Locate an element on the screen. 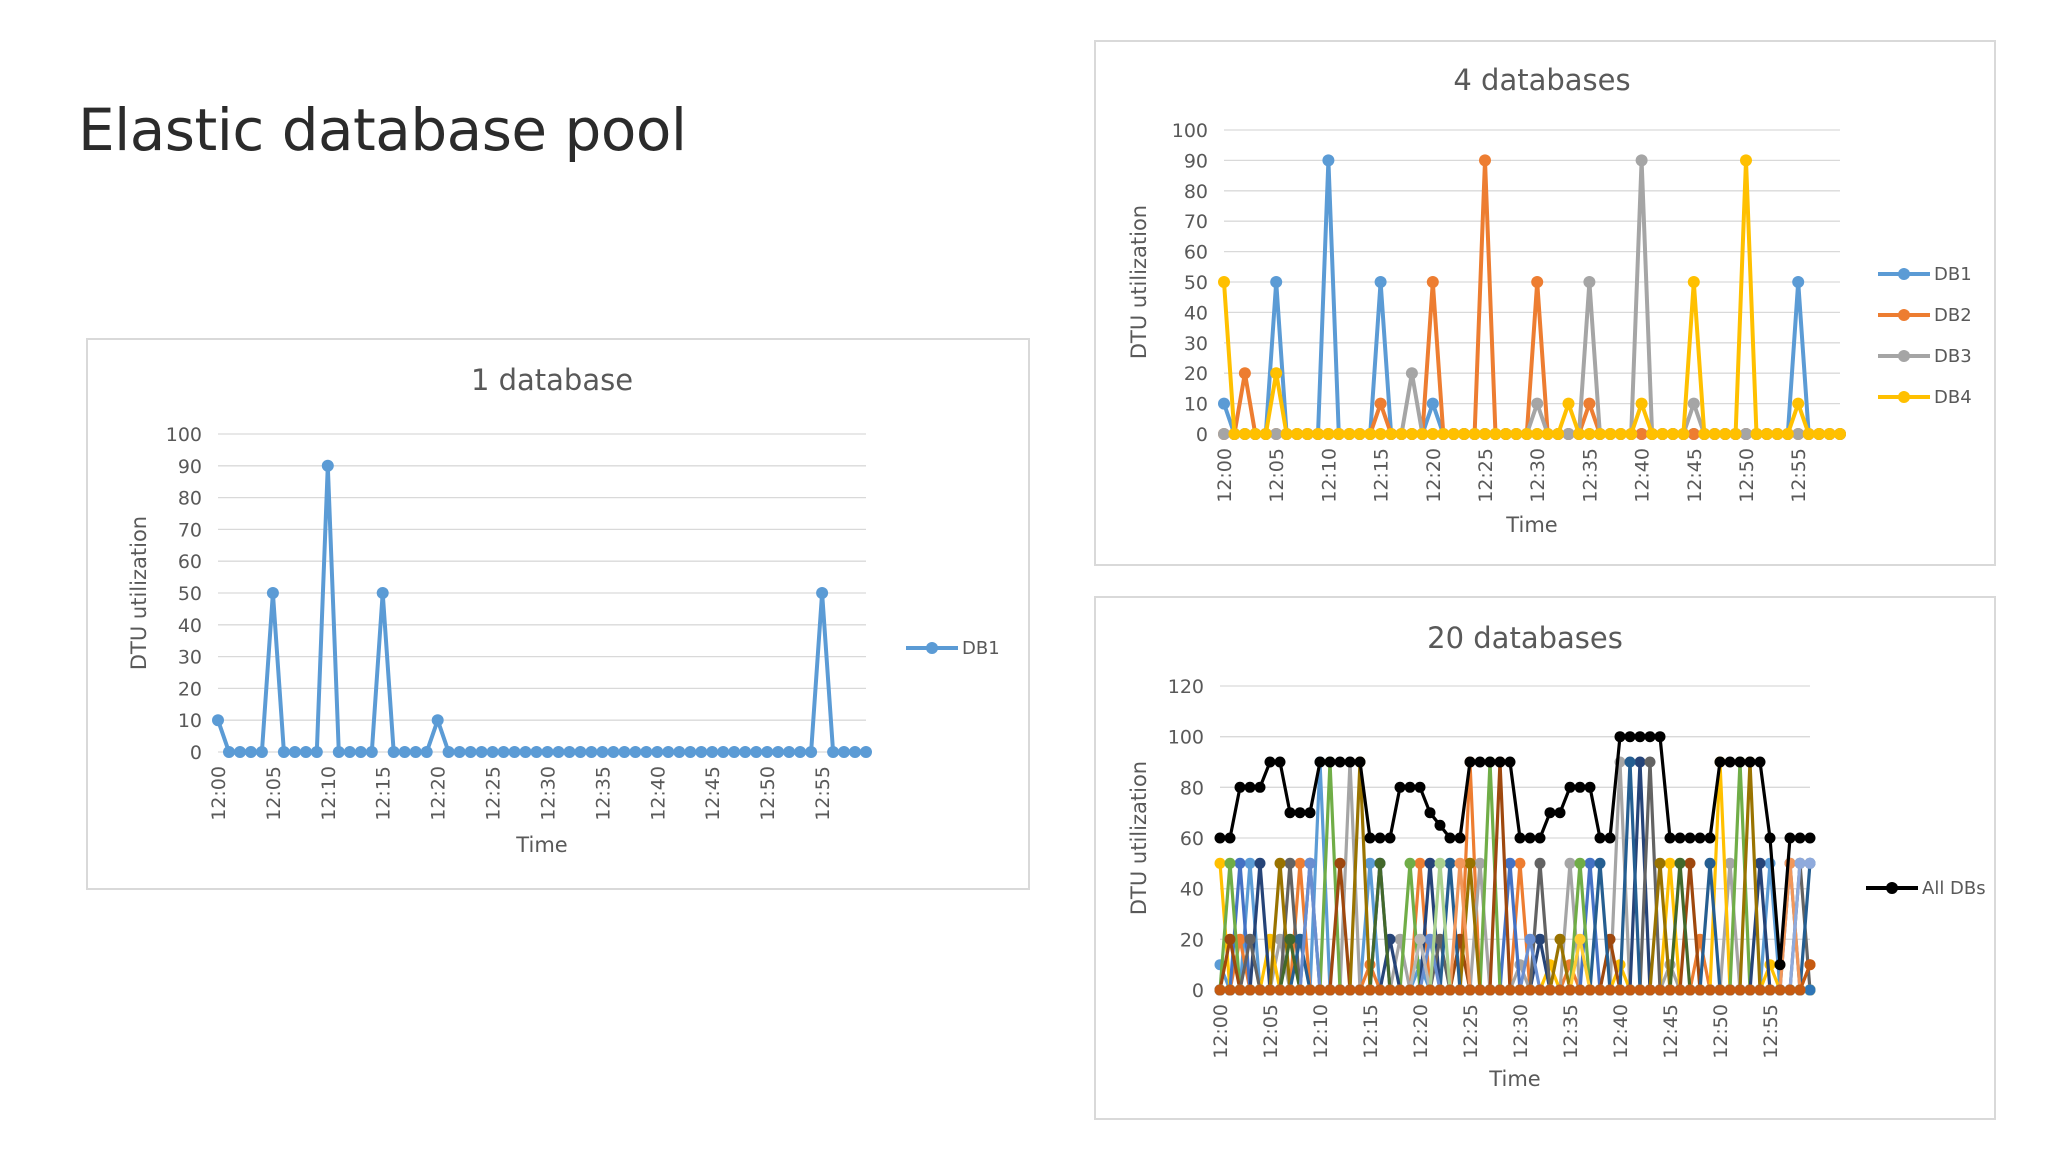 This screenshot has height=1152, width=2048. x-tick-label: 12:00 is located at coordinates (1221, 1031).